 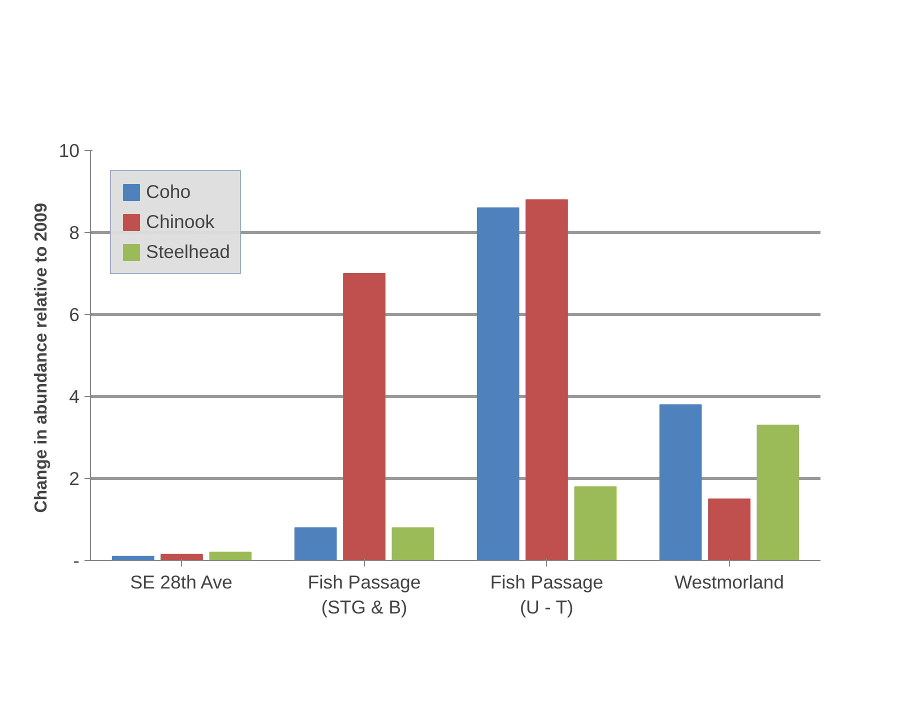 I want to click on x-tick-label: Fish Passage (STG & B), so click(x=364, y=595).